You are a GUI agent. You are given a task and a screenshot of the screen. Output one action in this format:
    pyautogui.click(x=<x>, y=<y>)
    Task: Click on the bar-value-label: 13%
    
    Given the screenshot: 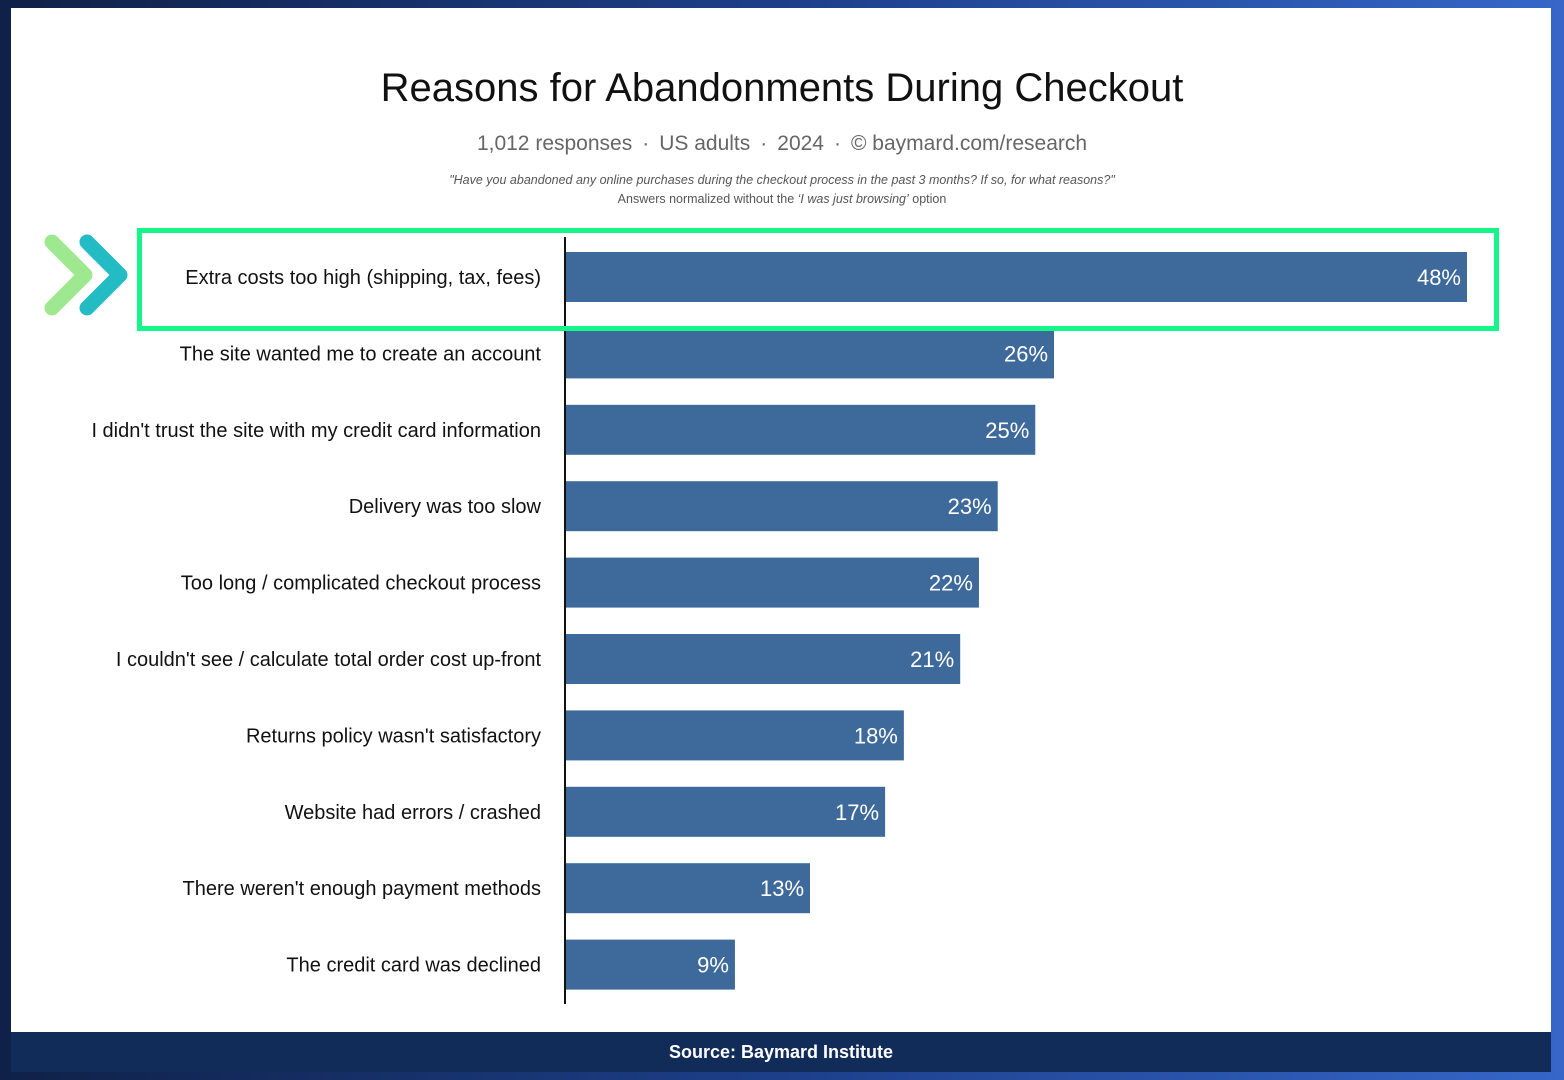 What is the action you would take?
    pyautogui.click(x=782, y=888)
    